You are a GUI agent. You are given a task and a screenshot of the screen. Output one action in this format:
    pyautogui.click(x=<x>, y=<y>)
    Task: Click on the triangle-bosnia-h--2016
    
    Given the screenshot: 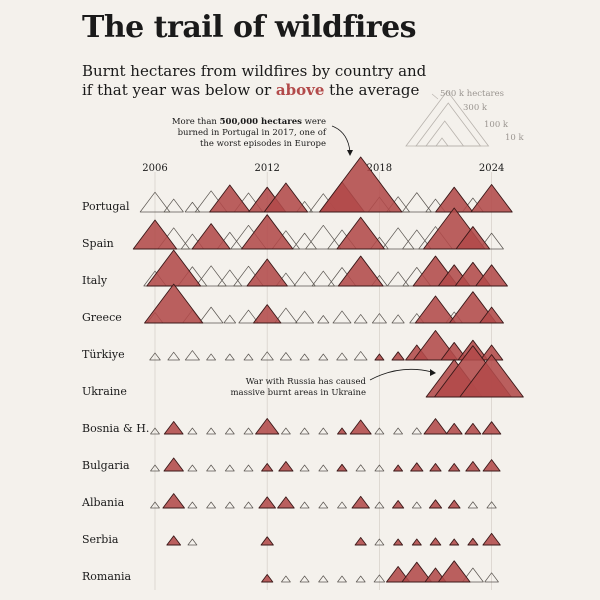 What is the action you would take?
    pyautogui.click(x=342, y=431)
    